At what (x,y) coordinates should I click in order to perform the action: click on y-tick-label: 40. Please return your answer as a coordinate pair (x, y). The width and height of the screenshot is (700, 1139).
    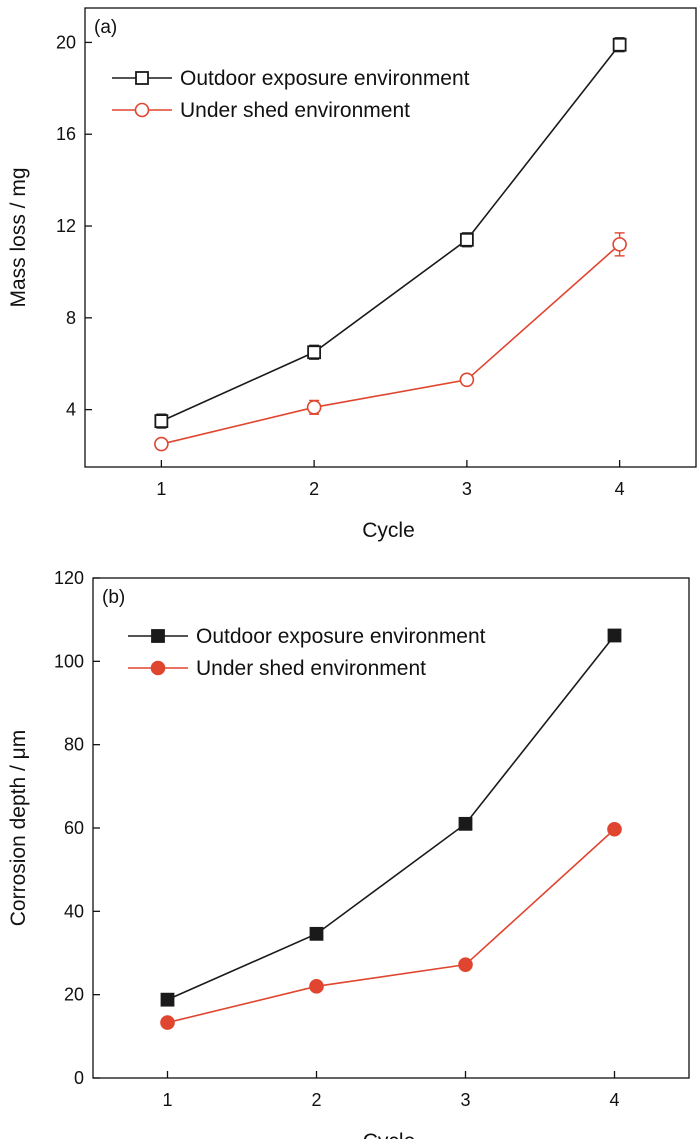
    Looking at the image, I should click on (74, 911).